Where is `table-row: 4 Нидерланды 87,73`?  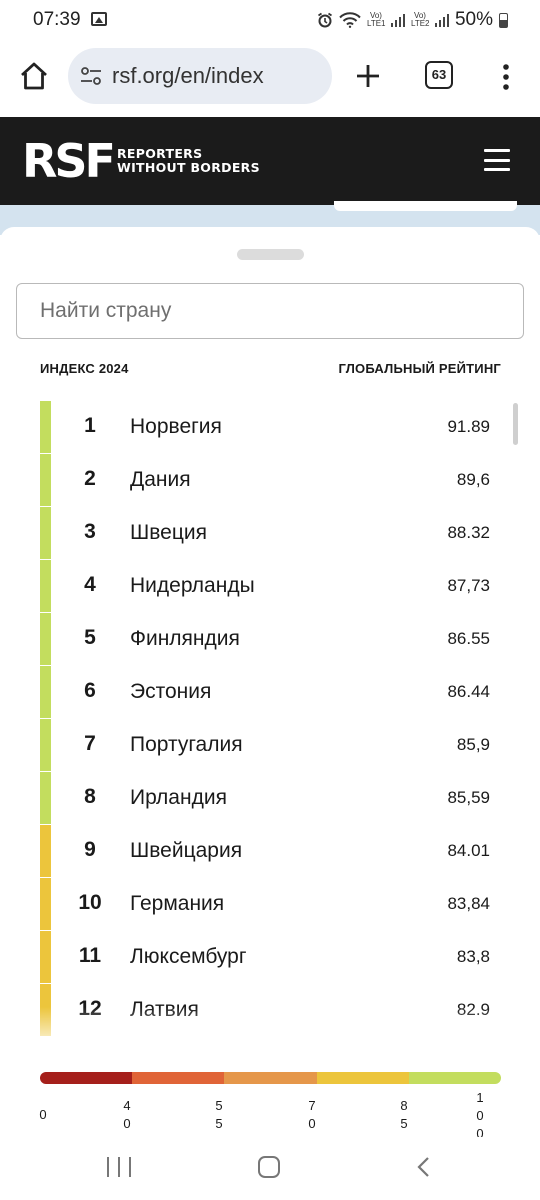 table-row: 4 Нидерланды 87,73 is located at coordinates (270, 586).